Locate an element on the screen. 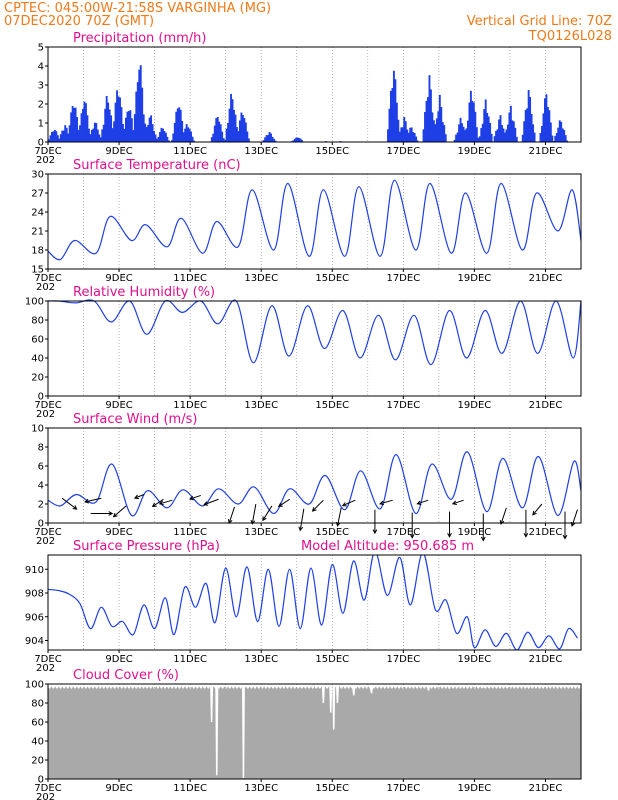  panel-frame is located at coordinates (314, 348).